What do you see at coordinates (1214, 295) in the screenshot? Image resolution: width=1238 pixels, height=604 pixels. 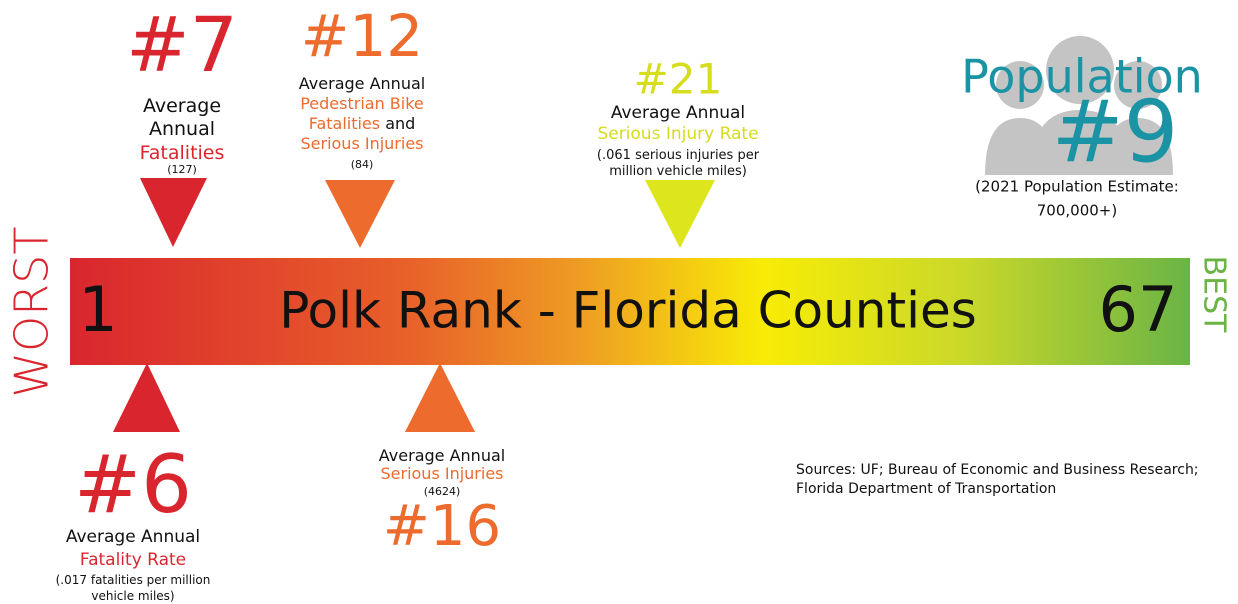 I see `best-label: BEST` at bounding box center [1214, 295].